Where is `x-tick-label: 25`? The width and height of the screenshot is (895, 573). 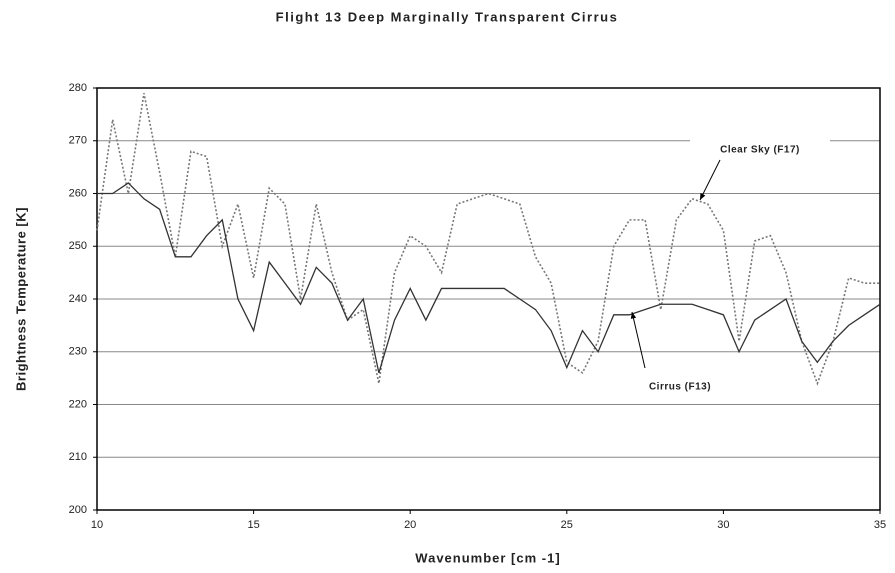
x-tick-label: 25 is located at coordinates (567, 525).